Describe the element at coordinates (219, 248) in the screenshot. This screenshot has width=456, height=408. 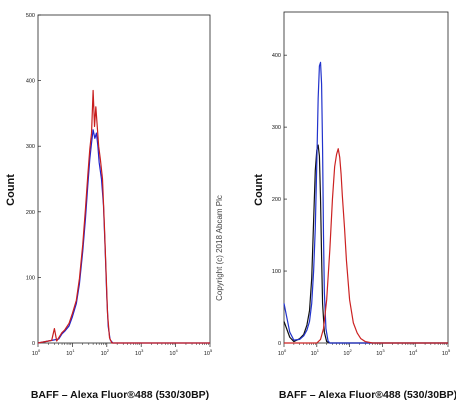
I see `copyright-watermark: Copyright (c) 2018 Abcam Plc` at that location.